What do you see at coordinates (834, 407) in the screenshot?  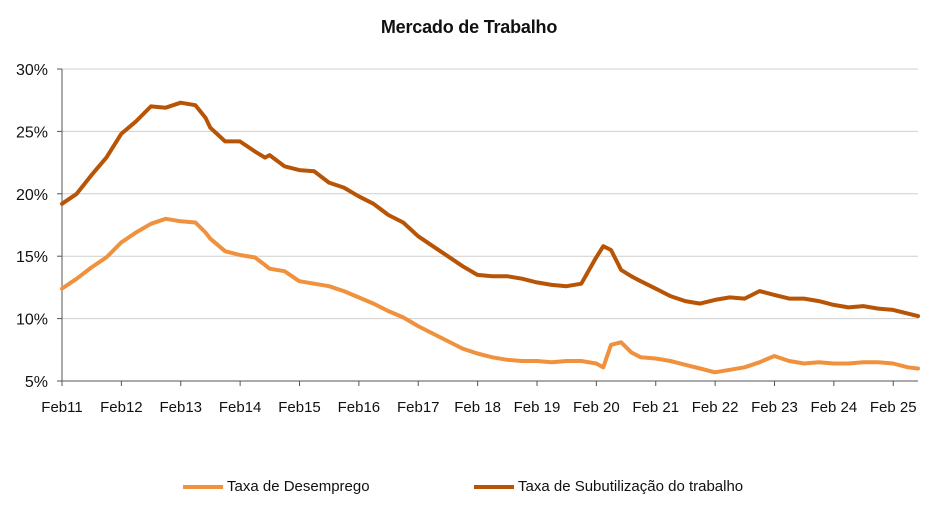 I see `x-tick-label: Feb 24` at bounding box center [834, 407].